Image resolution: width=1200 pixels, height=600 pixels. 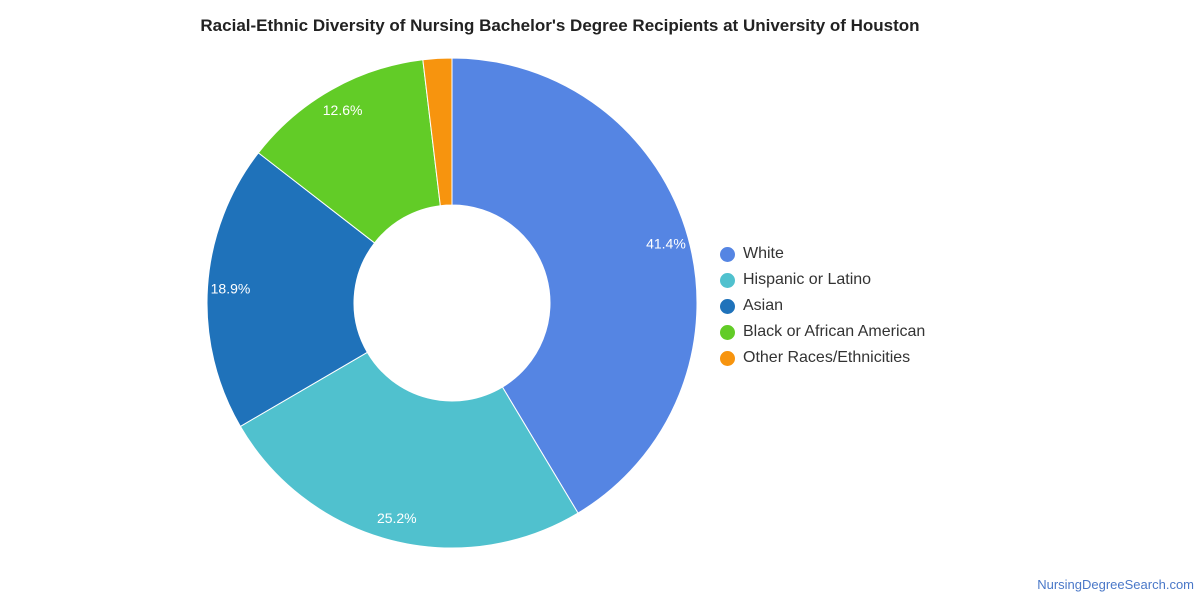 I want to click on legend-swatch-black-or-african-american, so click(x=727, y=332).